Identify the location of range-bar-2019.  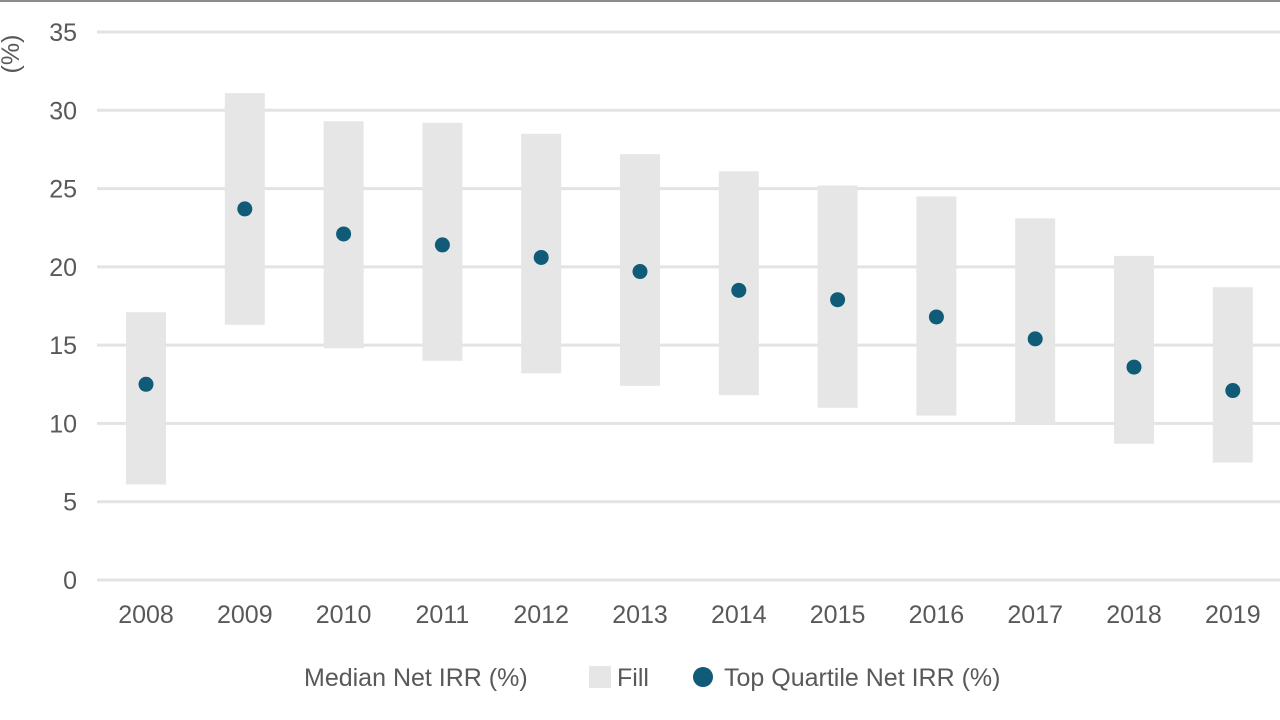
(1232, 375).